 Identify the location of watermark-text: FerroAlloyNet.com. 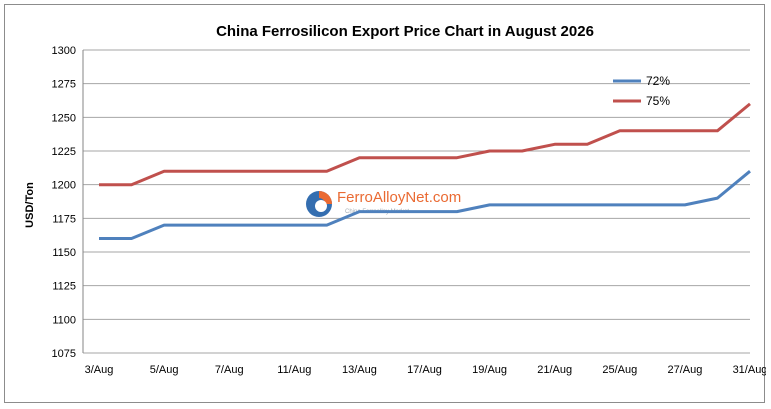
(399, 197).